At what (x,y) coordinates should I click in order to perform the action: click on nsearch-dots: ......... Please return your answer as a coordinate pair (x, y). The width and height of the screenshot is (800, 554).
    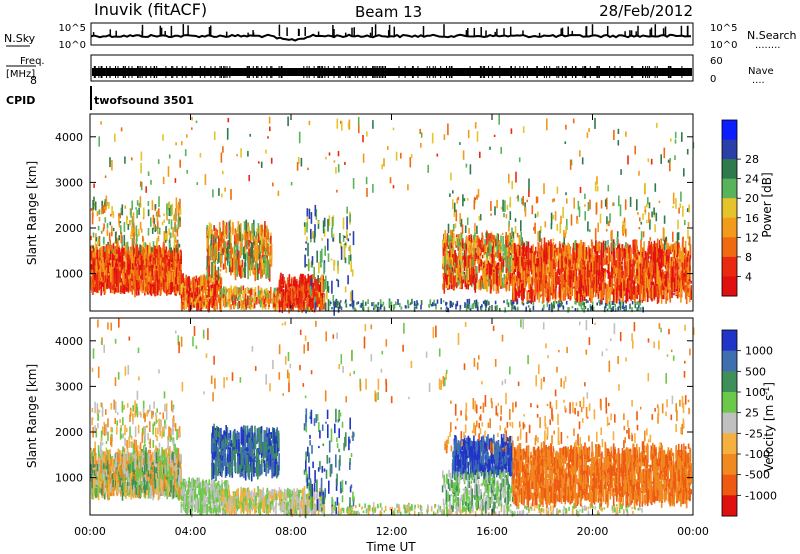
    Looking at the image, I should click on (767, 45).